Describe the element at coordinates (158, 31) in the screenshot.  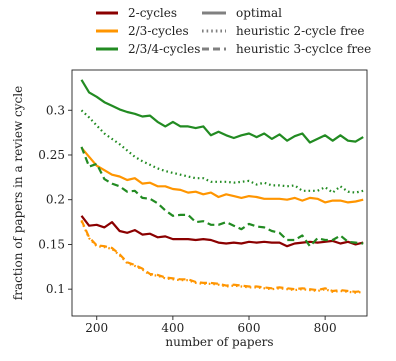
I see `legend-label-color: 2/3-cycles` at that location.